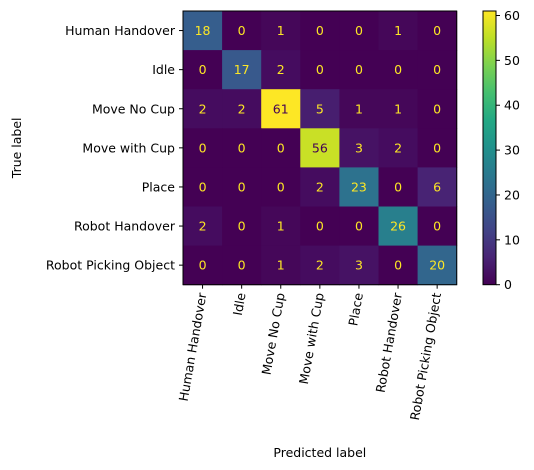 Image resolution: width=534 pixels, height=470 pixels. Describe the element at coordinates (239, 303) in the screenshot. I see `x-tick-label: Idle` at that location.